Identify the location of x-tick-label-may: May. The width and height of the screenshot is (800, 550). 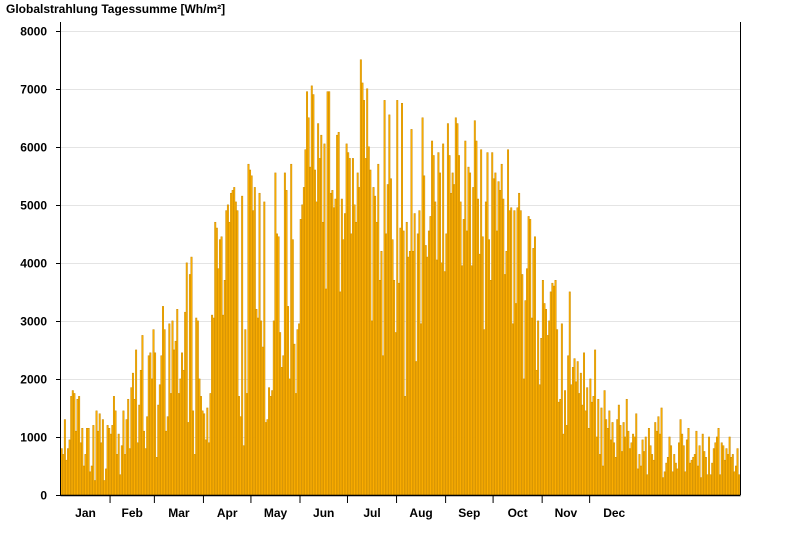
(276, 513).